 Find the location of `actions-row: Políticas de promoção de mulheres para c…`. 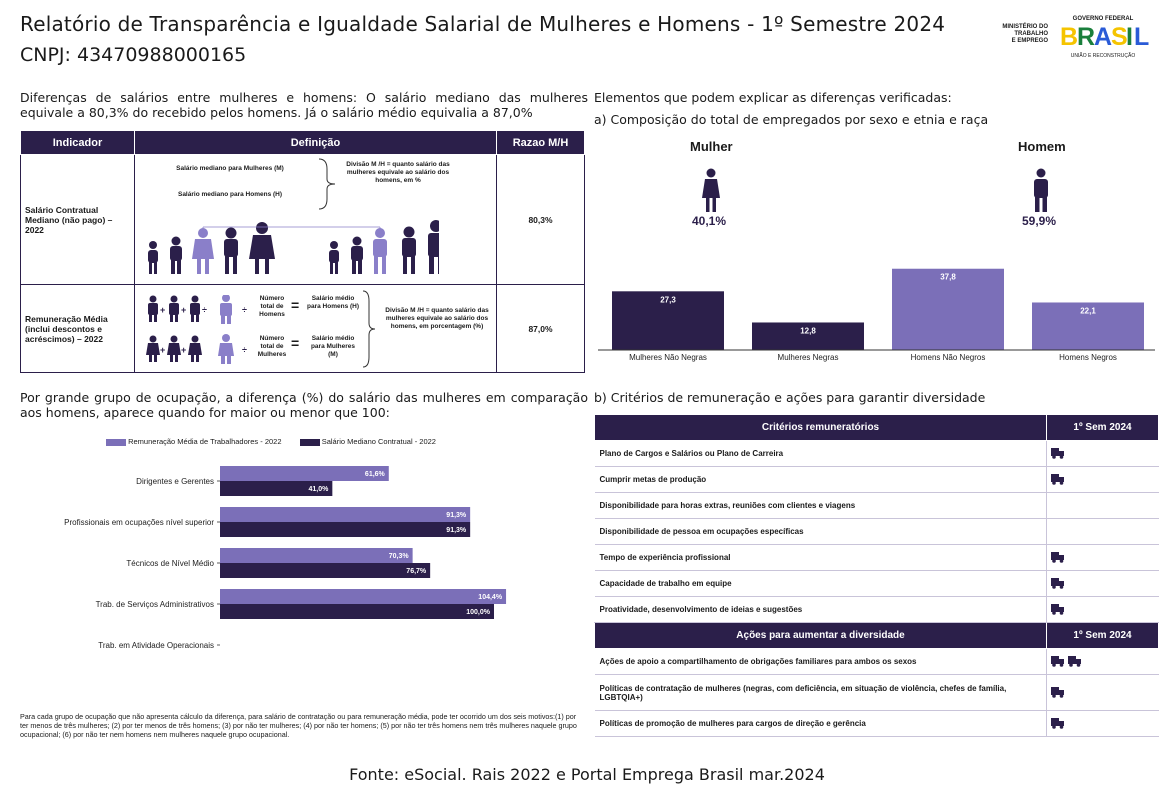

actions-row: Políticas de promoção de mulheres para c… is located at coordinates (876, 723).